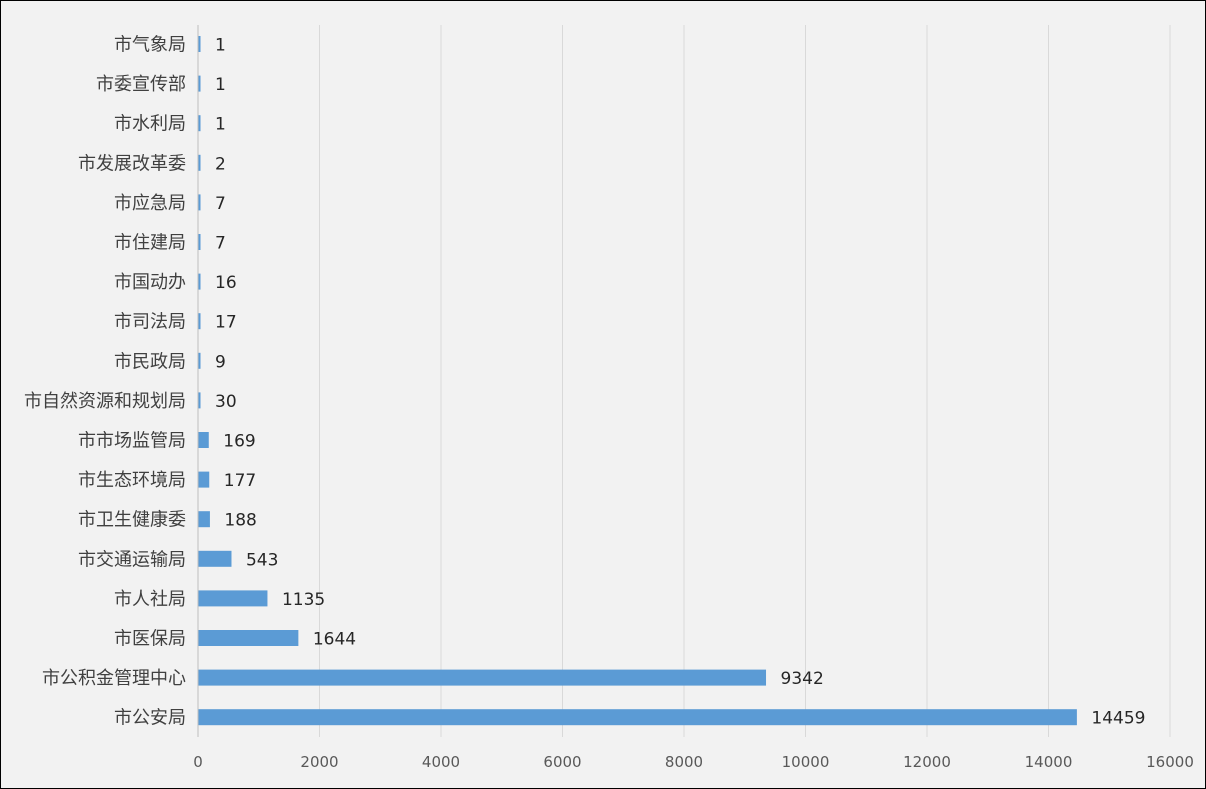 The width and height of the screenshot is (1206, 789). Describe the element at coordinates (150, 361) in the screenshot. I see `category-label: 市民政局` at that location.